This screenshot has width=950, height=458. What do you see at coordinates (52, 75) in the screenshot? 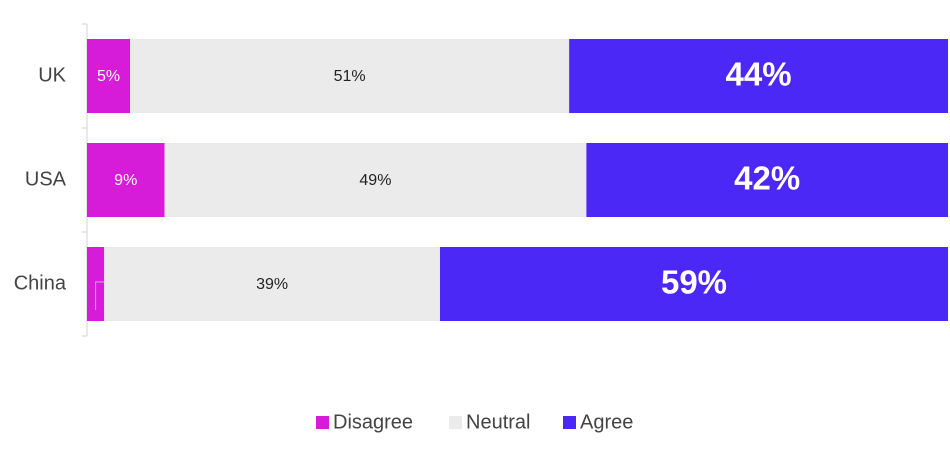
I see `y-tick-label: UK` at bounding box center [52, 75].